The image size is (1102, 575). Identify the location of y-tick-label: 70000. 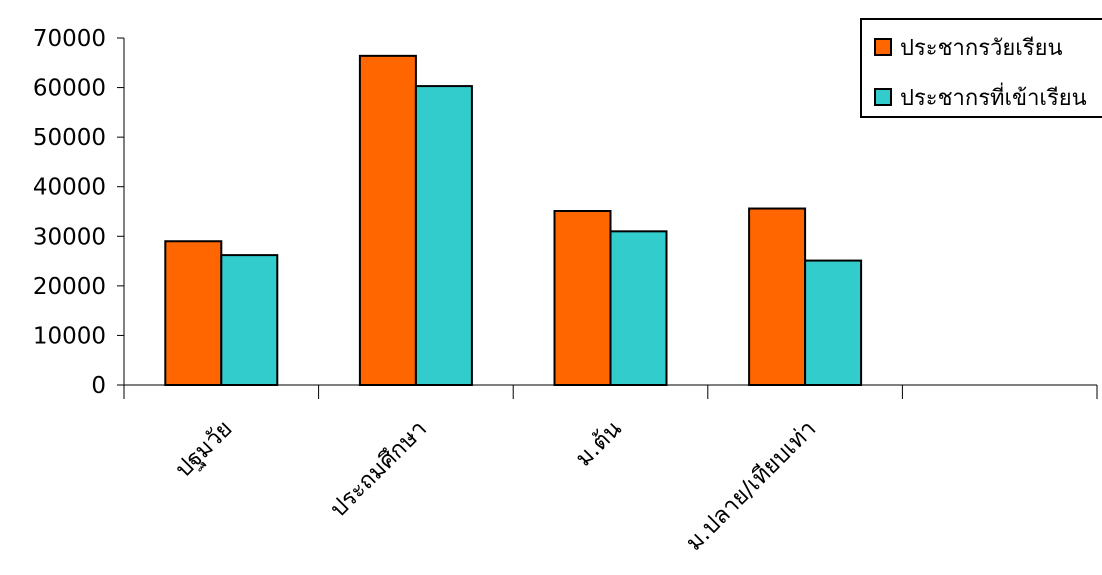
(69, 39).